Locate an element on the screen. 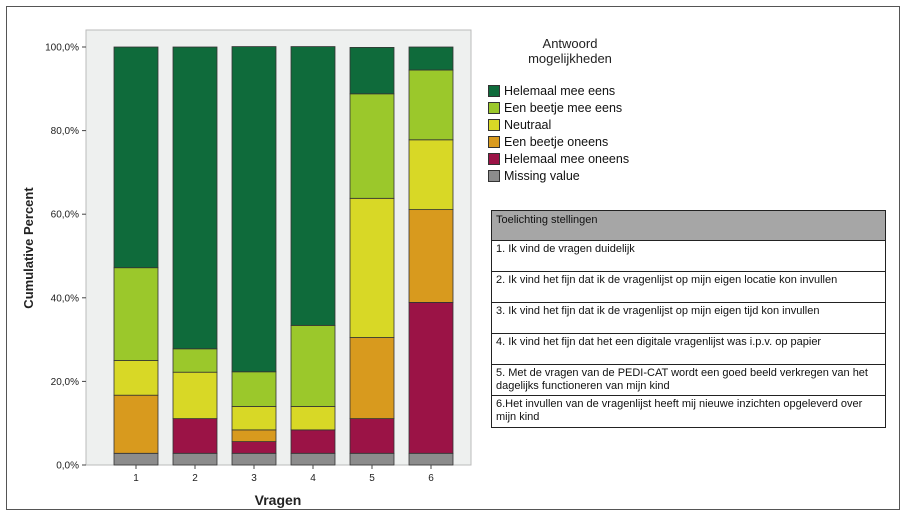 The width and height of the screenshot is (908, 517). x-tick-label: 3 is located at coordinates (254, 478).